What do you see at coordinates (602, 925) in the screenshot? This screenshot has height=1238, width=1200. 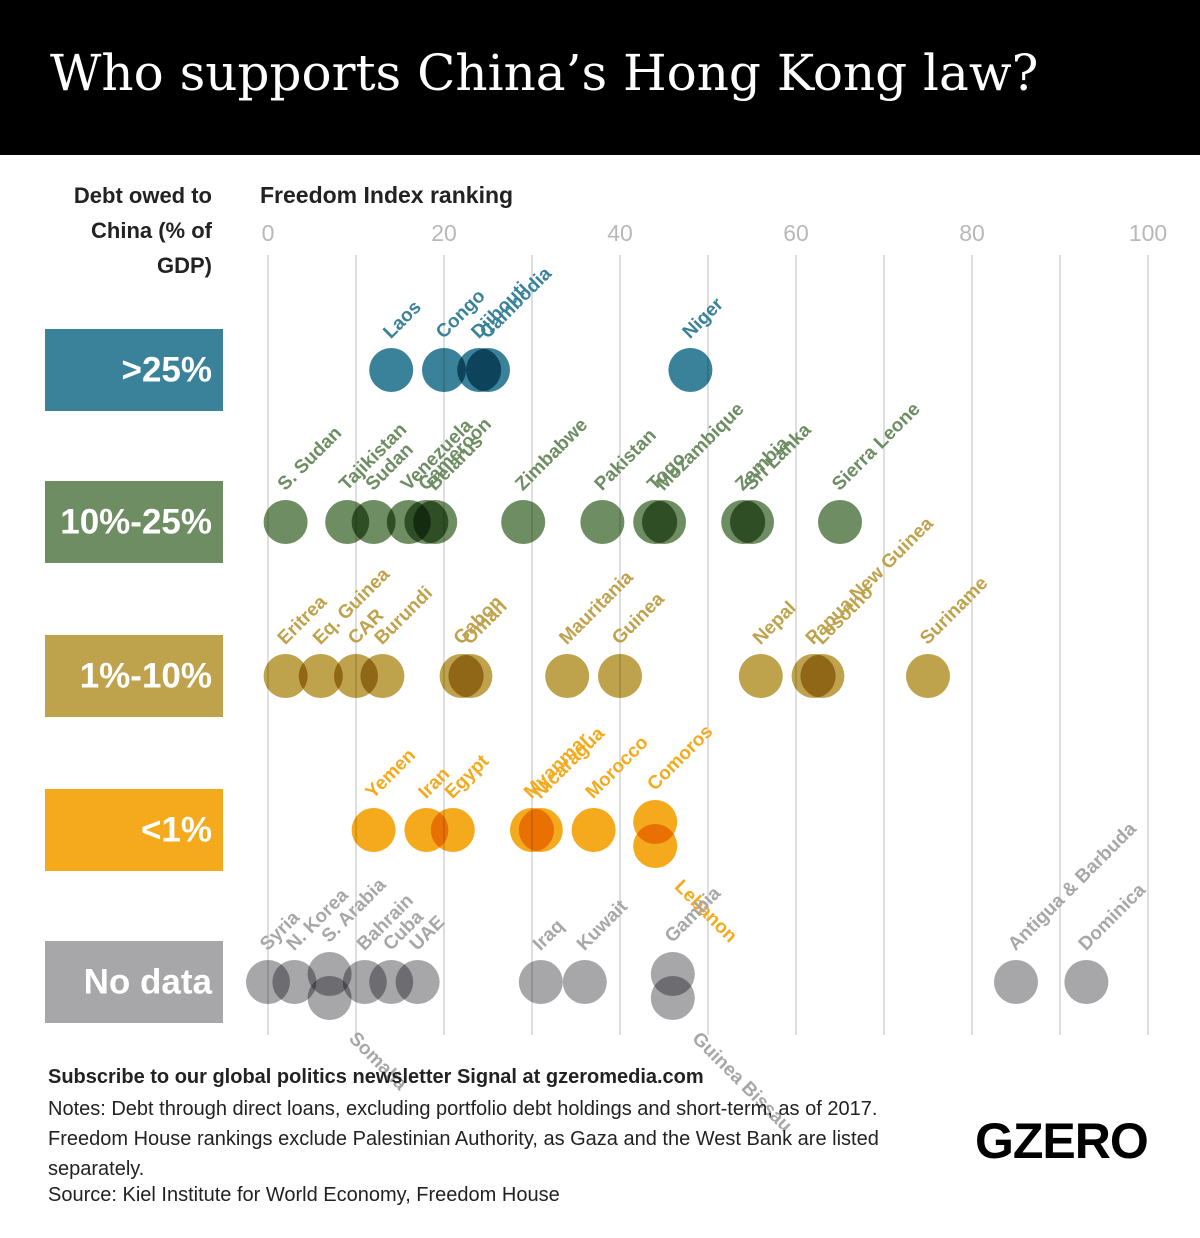 I see `country-label: Kuwait` at bounding box center [602, 925].